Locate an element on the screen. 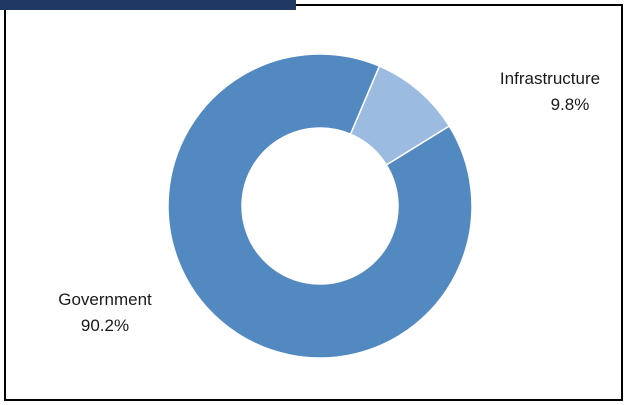  label-government: Government 90.2% is located at coordinates (105, 313).